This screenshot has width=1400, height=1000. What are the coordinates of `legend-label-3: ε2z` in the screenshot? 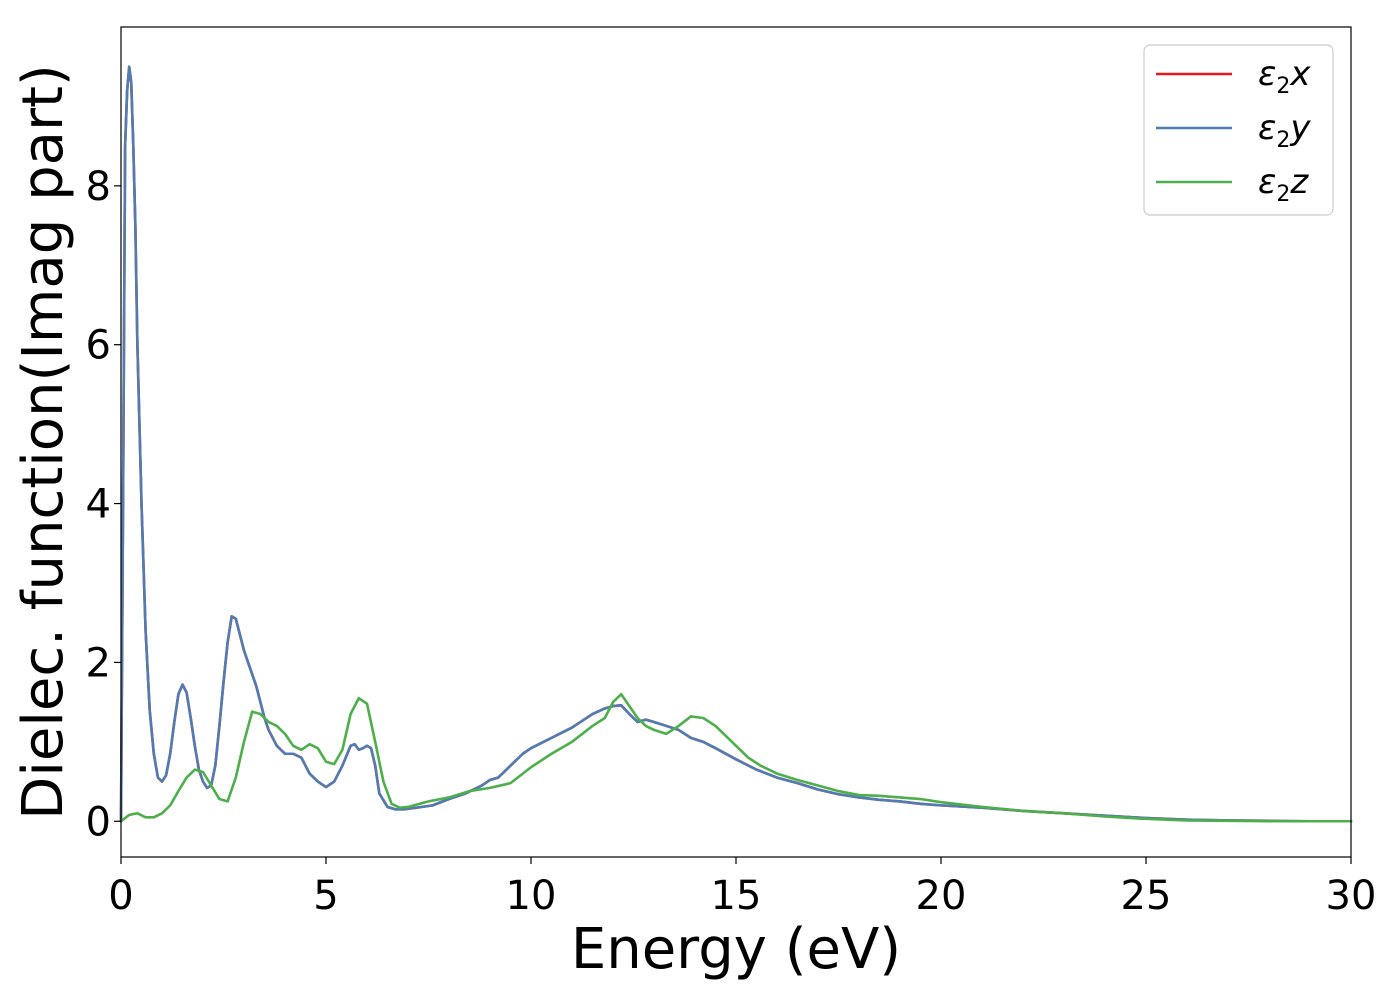 It's located at (1283, 184).